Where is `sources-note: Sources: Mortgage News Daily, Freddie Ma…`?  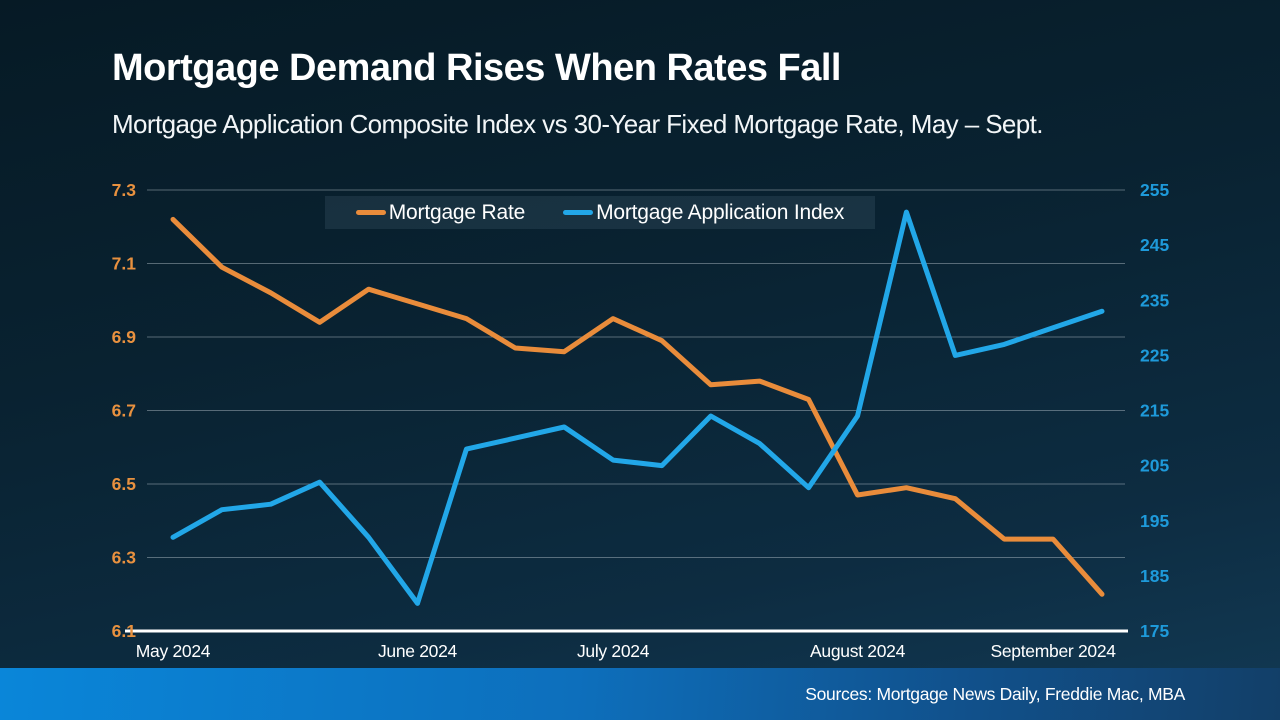
sources-note: Sources: Mortgage News Daily, Freddie Ma… is located at coordinates (995, 693).